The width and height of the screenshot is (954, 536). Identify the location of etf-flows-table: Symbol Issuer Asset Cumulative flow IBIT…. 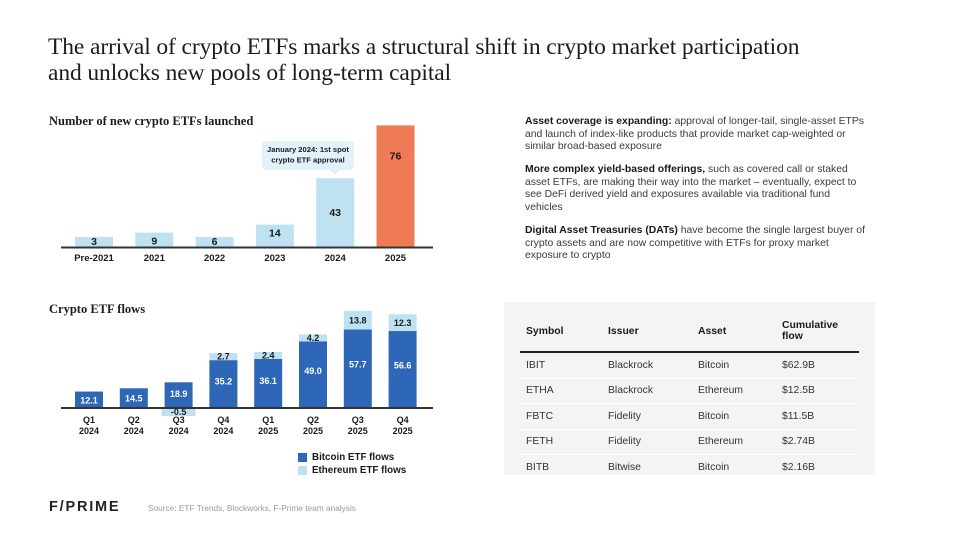
(689, 397).